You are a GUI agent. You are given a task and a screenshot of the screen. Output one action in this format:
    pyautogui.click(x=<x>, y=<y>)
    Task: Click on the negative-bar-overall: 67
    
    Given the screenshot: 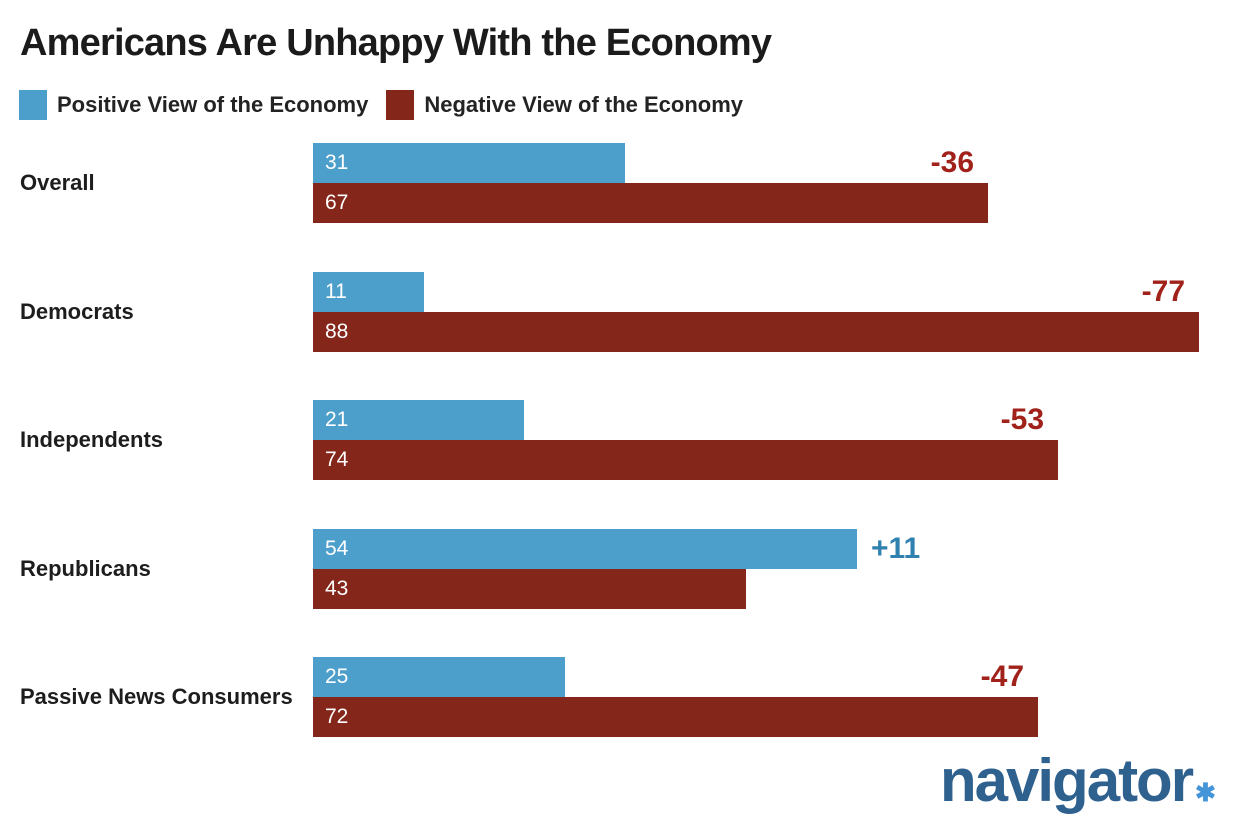 What is the action you would take?
    pyautogui.click(x=650, y=203)
    